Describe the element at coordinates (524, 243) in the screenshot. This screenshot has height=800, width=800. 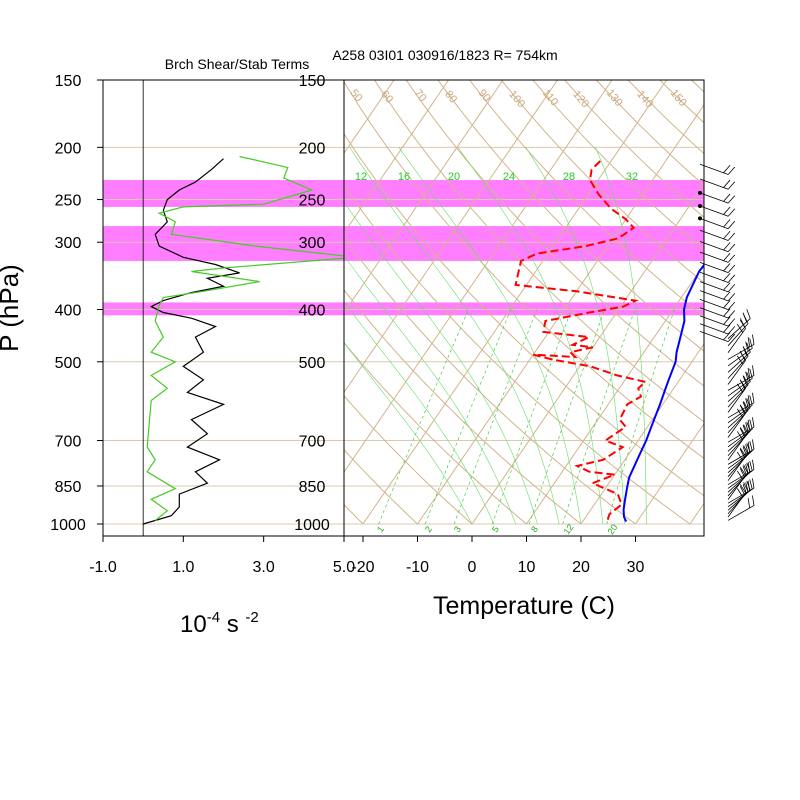
I see `stability-band` at that location.